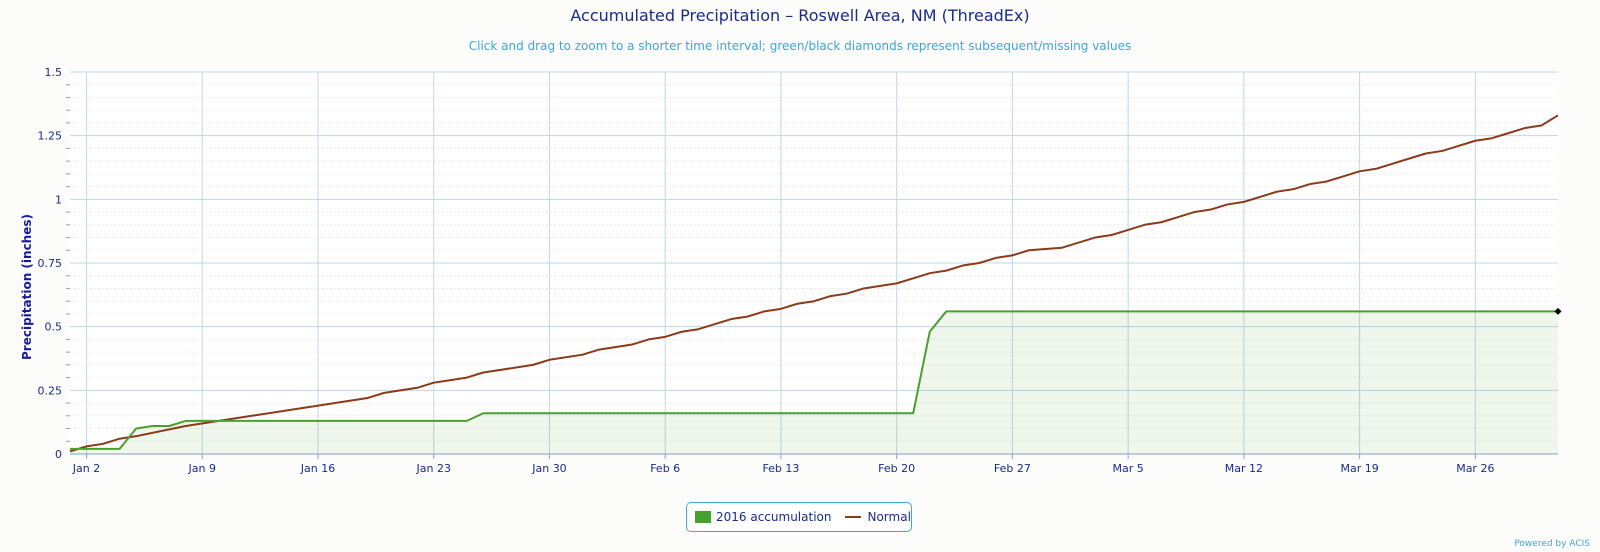 Image resolution: width=1600 pixels, height=552 pixels. I want to click on legend-label-2016: 2016 accumulation, so click(774, 517).